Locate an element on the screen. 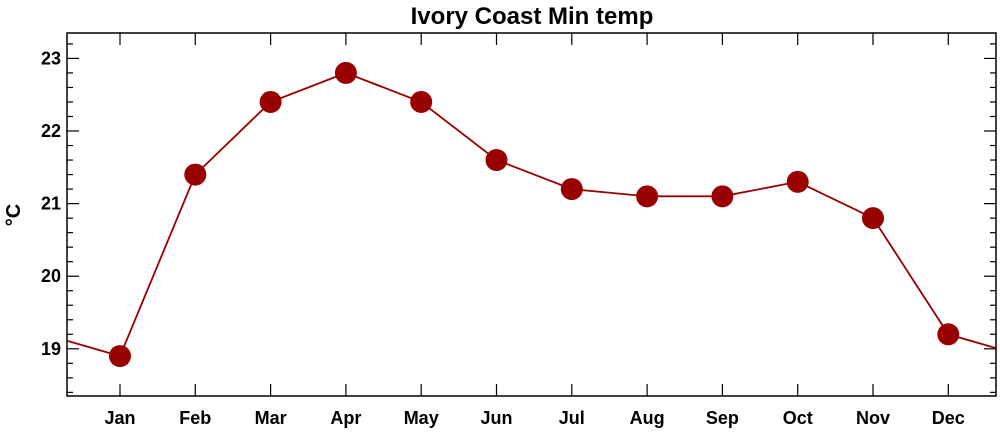 The image size is (1000, 432). data-point-feb is located at coordinates (195, 174).